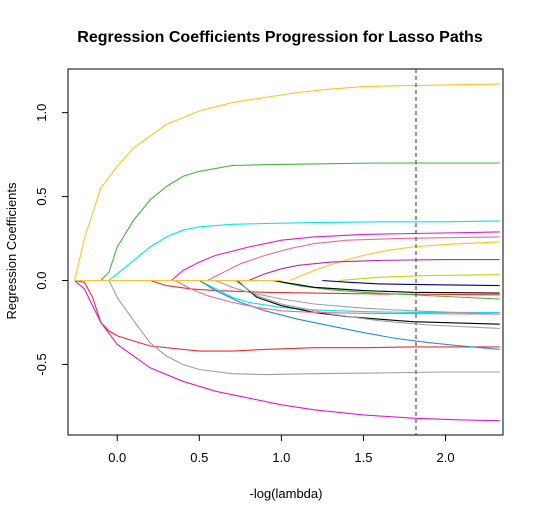 The image size is (540, 525). Describe the element at coordinates (446, 457) in the screenshot. I see `x-tick-label: 2.0` at that location.